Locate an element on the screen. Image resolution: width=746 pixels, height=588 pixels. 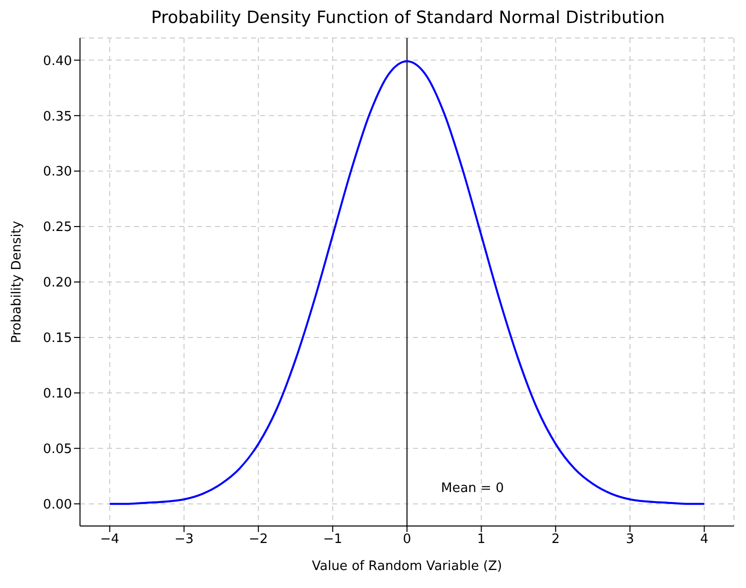
y-tick-label: 0.35 is located at coordinates (57, 116).